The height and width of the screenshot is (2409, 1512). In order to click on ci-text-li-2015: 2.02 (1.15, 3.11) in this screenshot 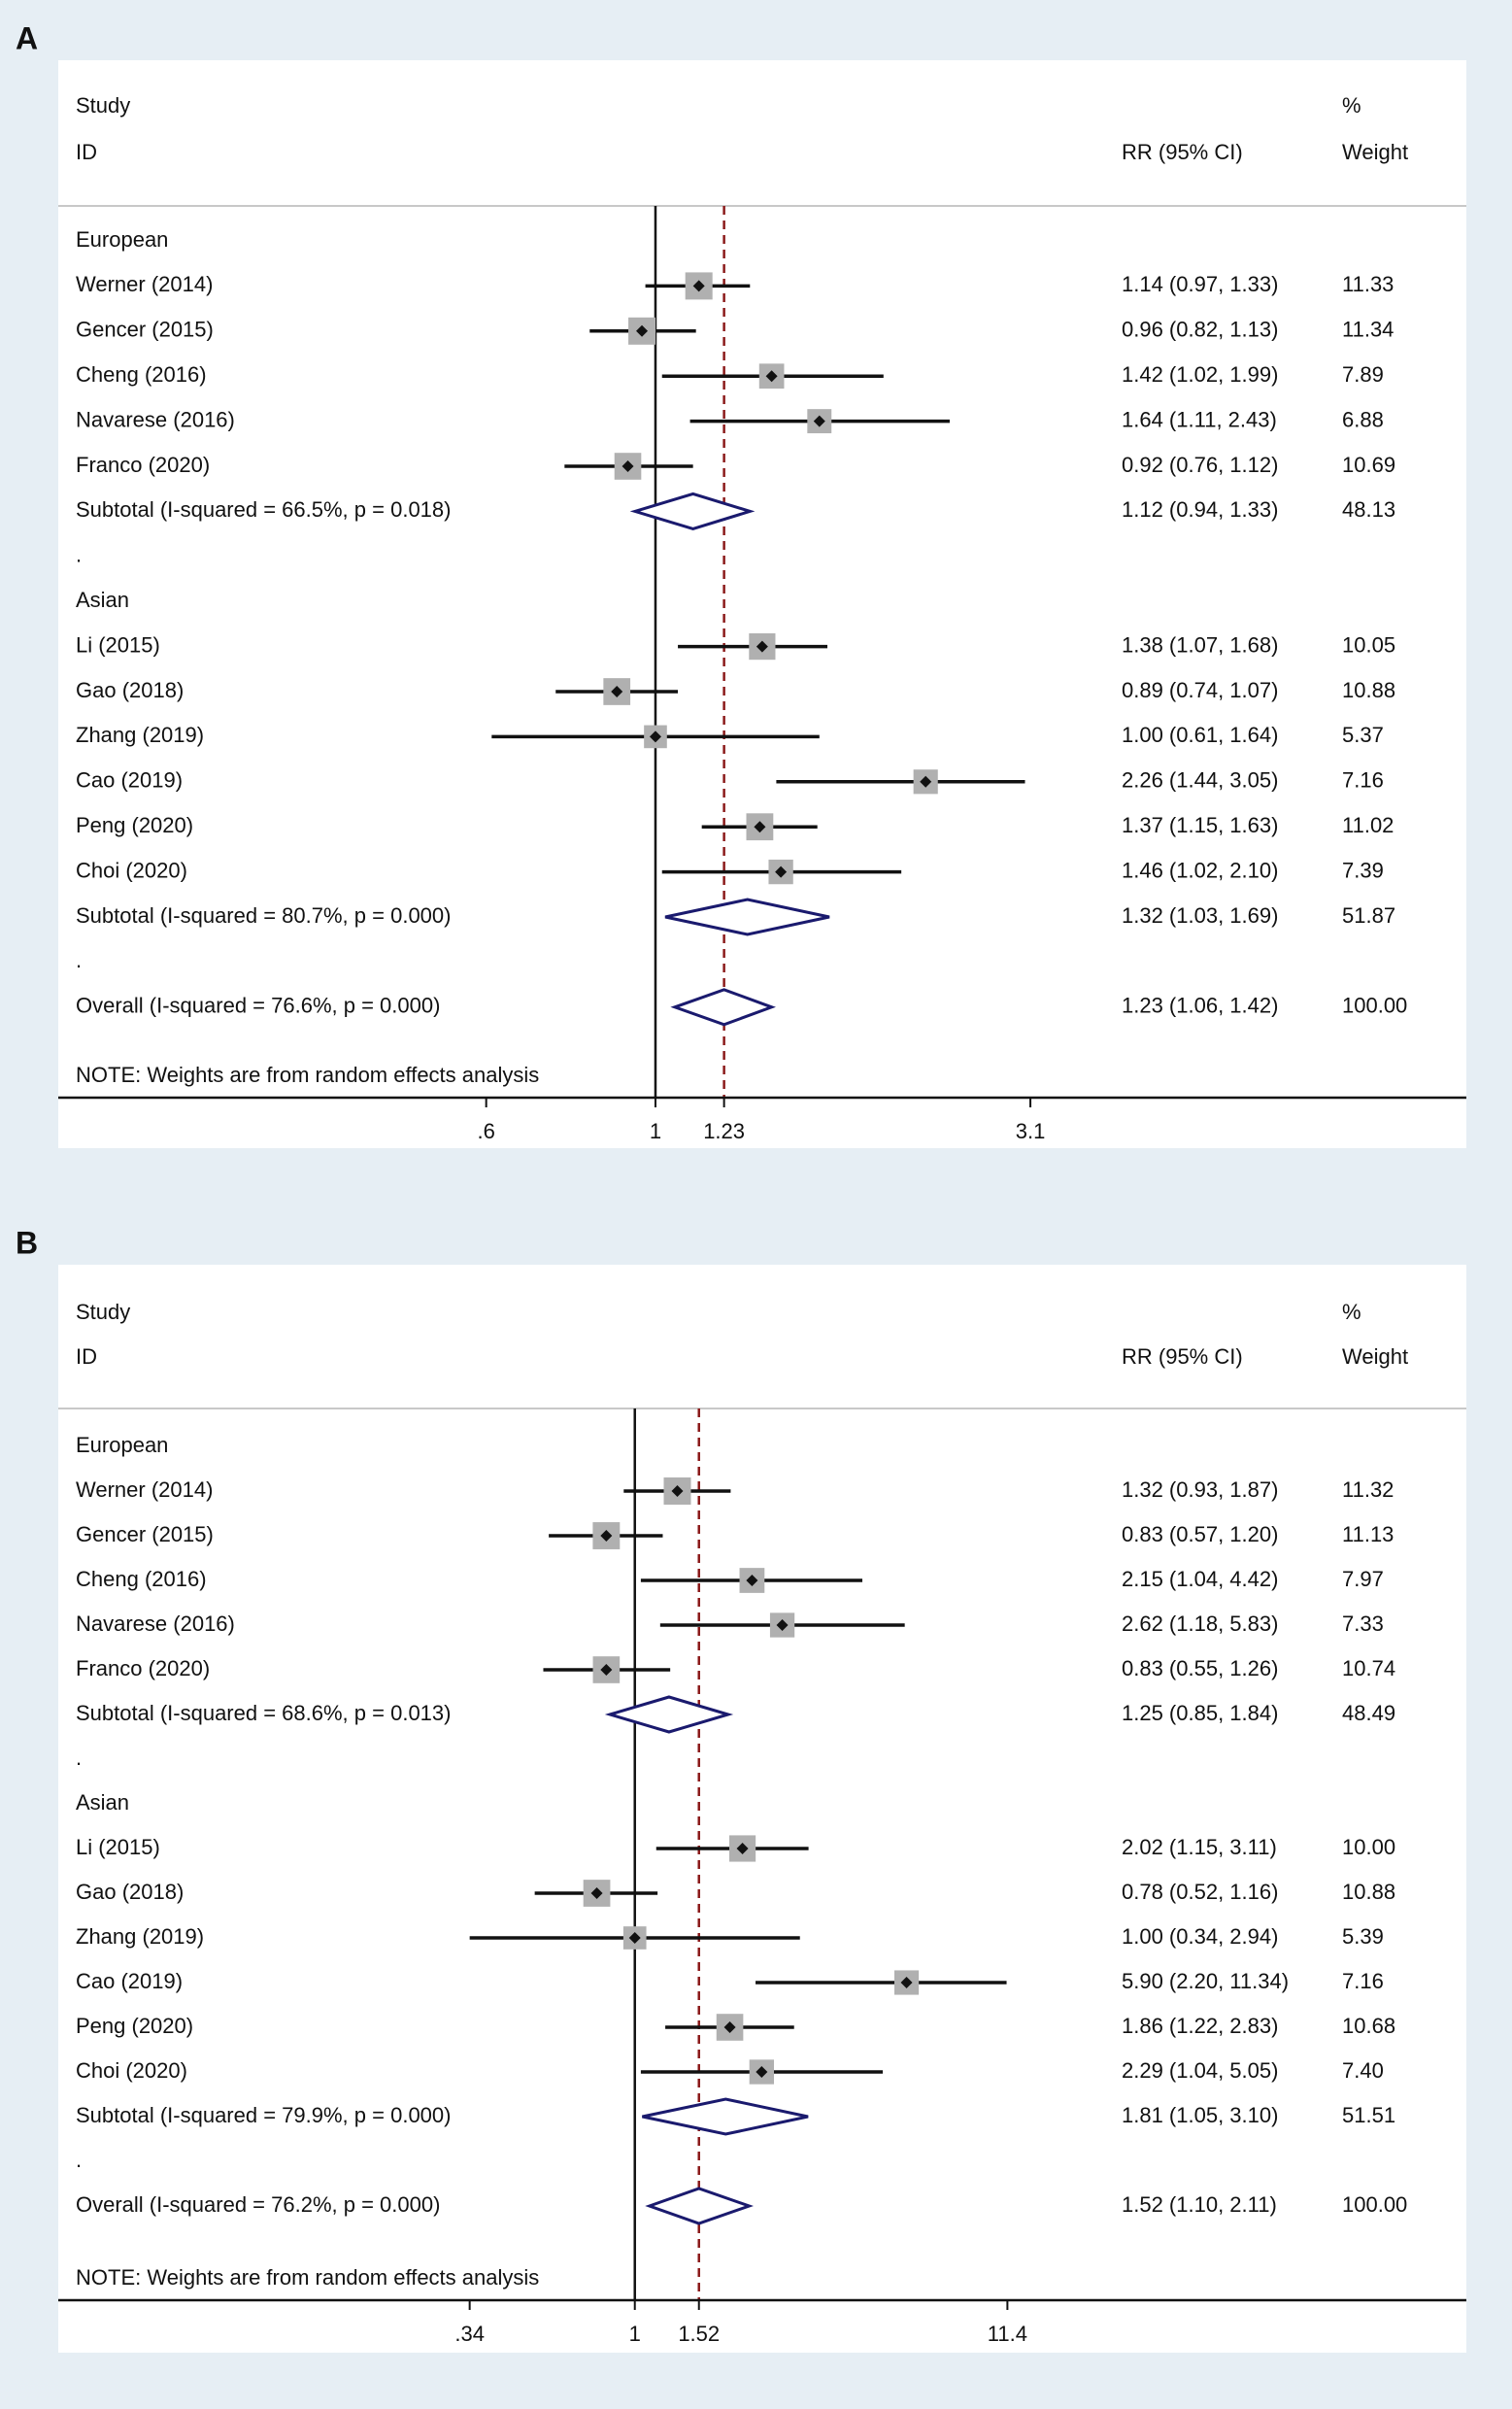, I will do `click(1199, 1847)`.